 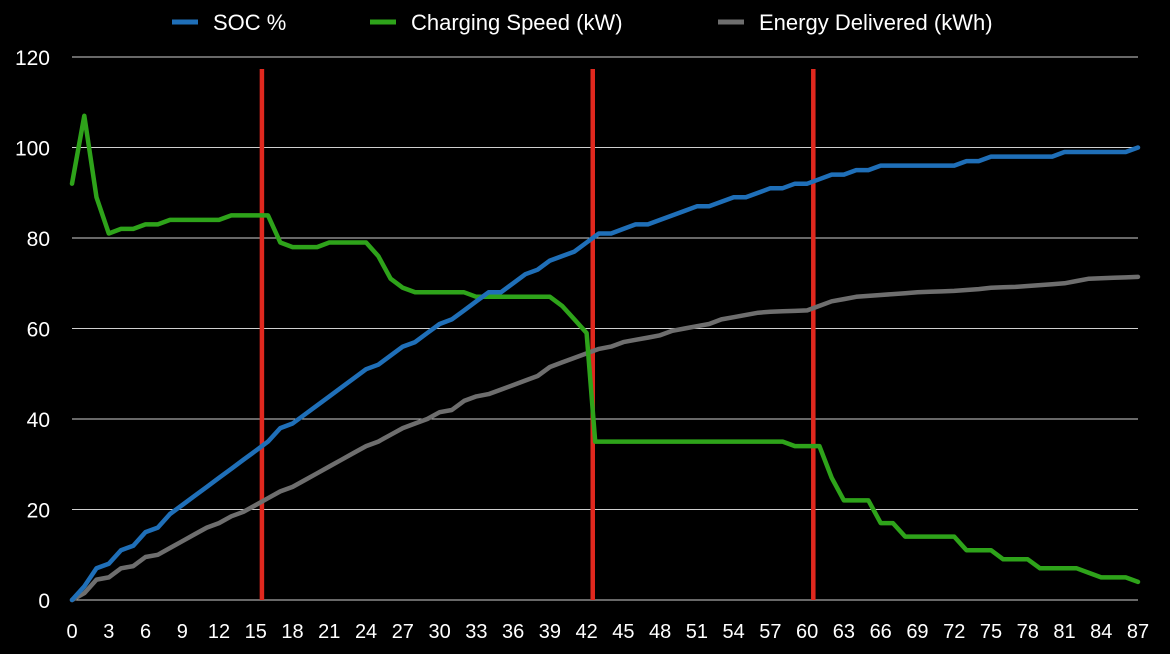 I want to click on x-tick-label: 45, so click(x=623, y=632).